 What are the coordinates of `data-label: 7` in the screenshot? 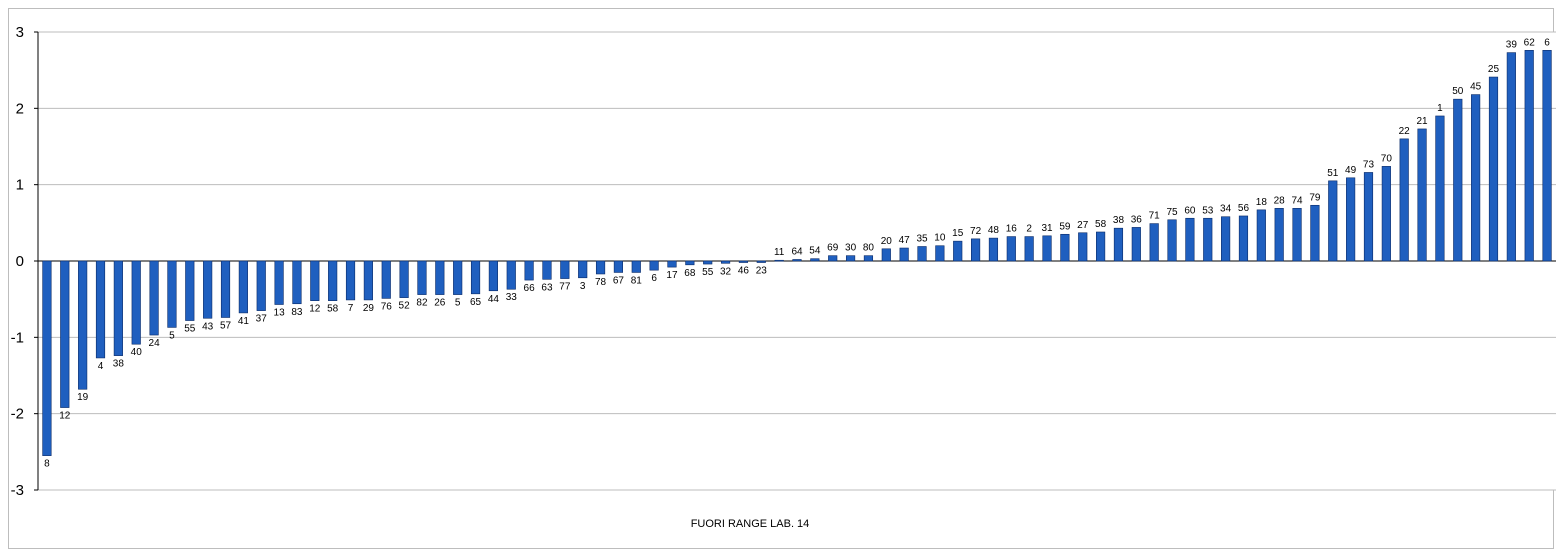 It's located at (351, 308).